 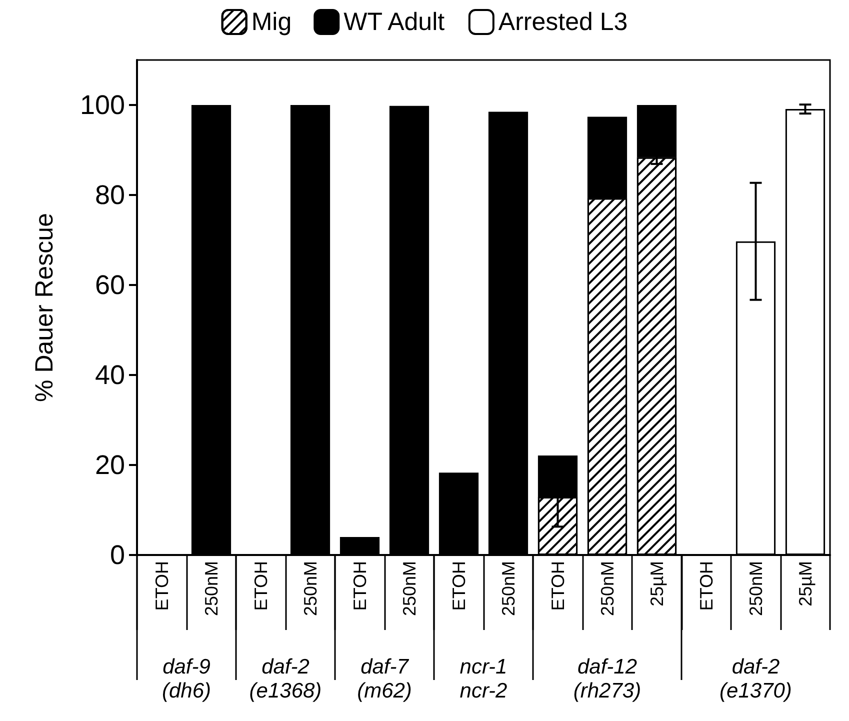 What do you see at coordinates (44, 307) in the screenshot?
I see `y-axis-title: % Dauer Rescue` at bounding box center [44, 307].